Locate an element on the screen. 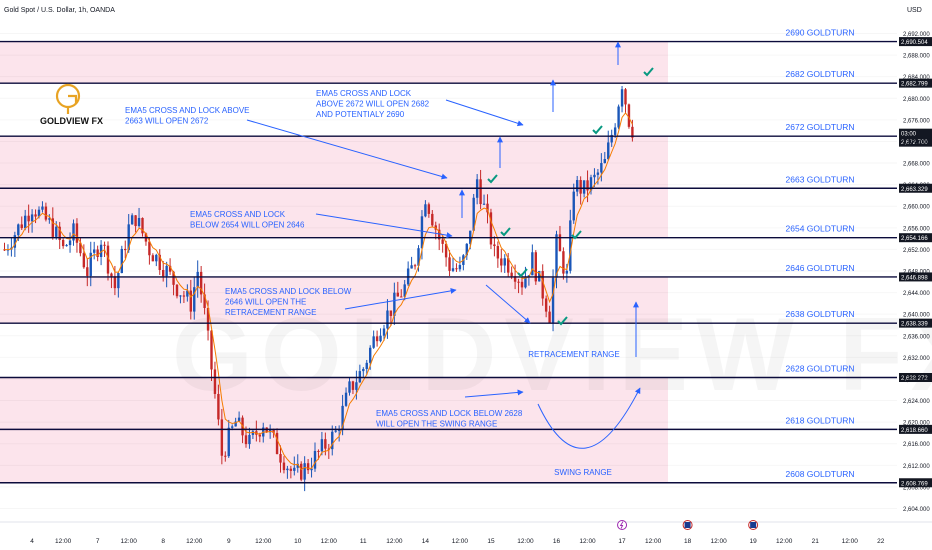  lightning-glyph is located at coordinates (621, 525).